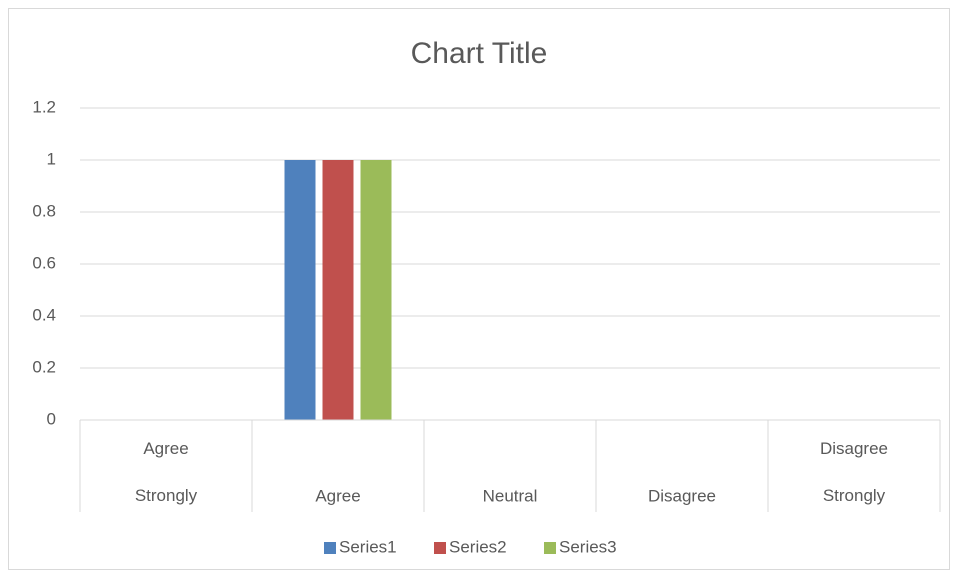  I want to click on y-tick-label: 0.8, so click(44, 210).